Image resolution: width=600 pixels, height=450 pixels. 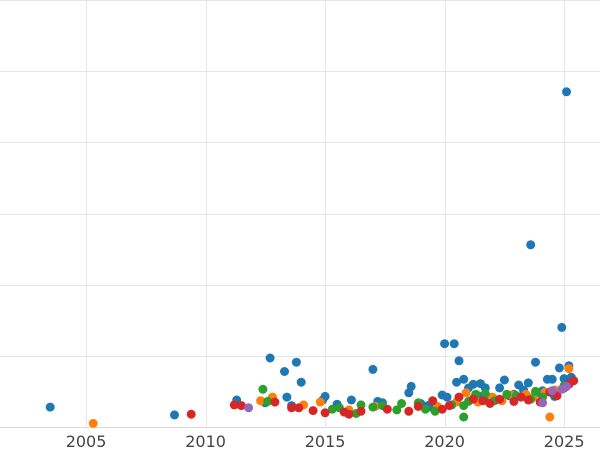 I want to click on x-tick-label: 2025, so click(x=564, y=441).